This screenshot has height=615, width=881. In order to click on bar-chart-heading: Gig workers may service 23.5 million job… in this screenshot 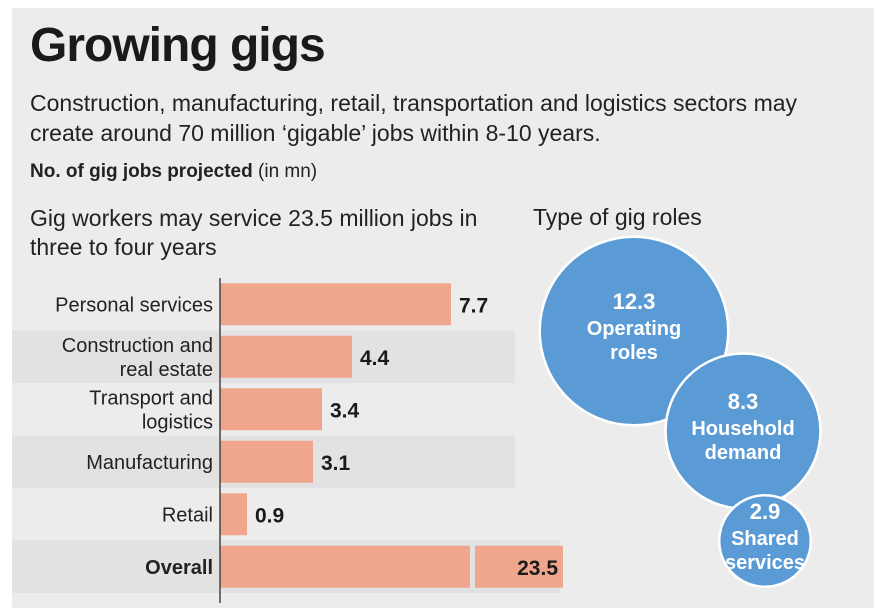, I will do `click(254, 232)`.